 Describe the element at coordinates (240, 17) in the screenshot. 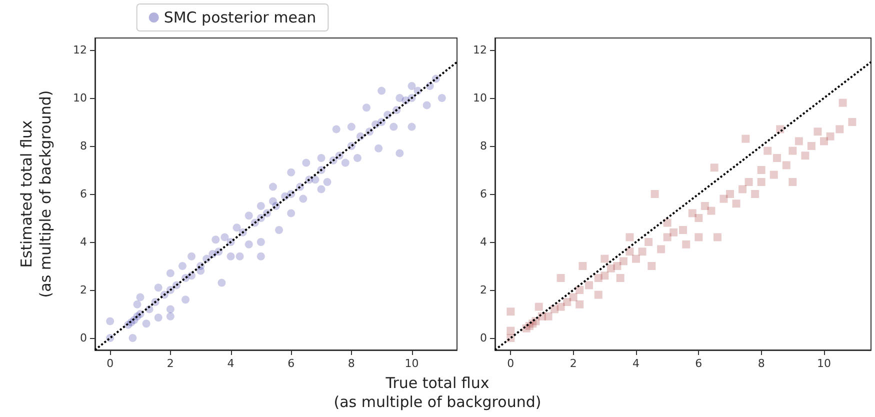

I see `legend-label: SMC posterior mean` at that location.